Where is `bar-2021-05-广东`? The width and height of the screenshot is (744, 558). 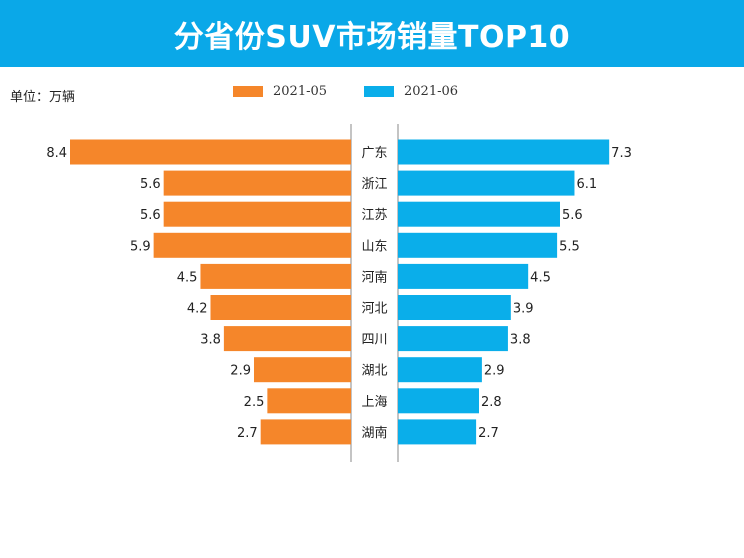
bar-2021-05-广东 is located at coordinates (210, 152).